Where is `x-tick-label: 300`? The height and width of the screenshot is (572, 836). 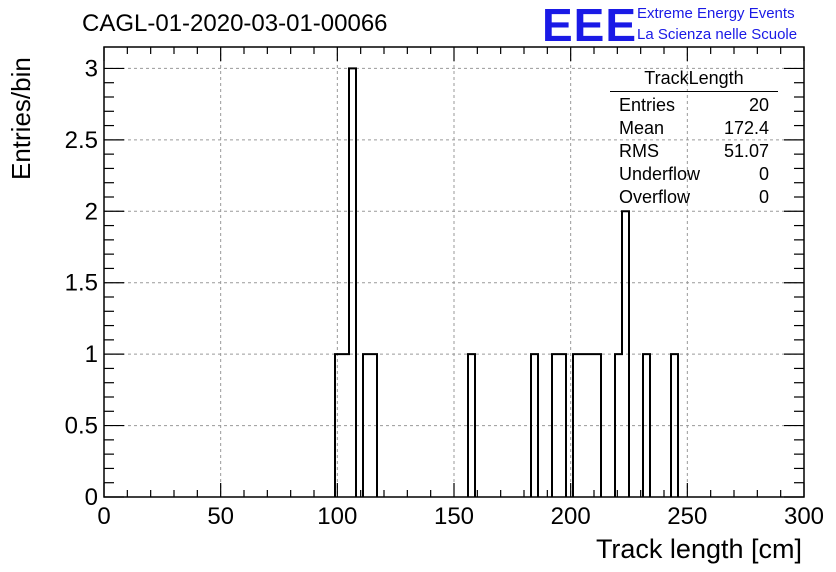
x-tick-label: 300 is located at coordinates (804, 516).